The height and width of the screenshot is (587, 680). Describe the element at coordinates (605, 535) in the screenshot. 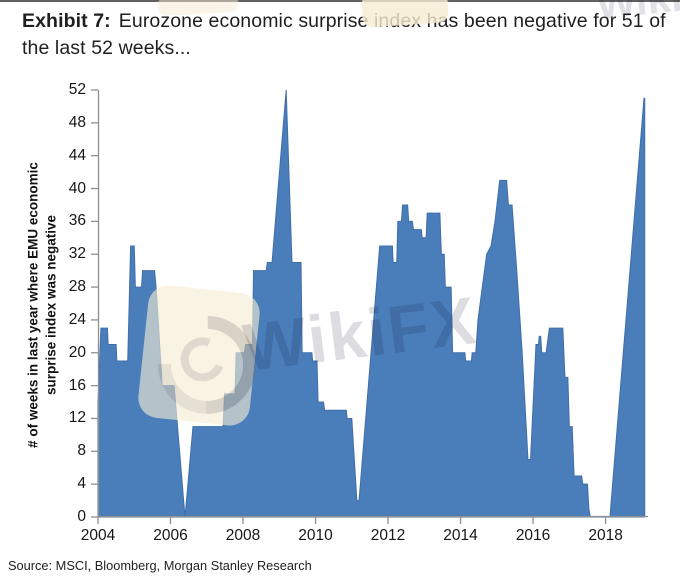

I see `x-tick-label: 2018` at that location.